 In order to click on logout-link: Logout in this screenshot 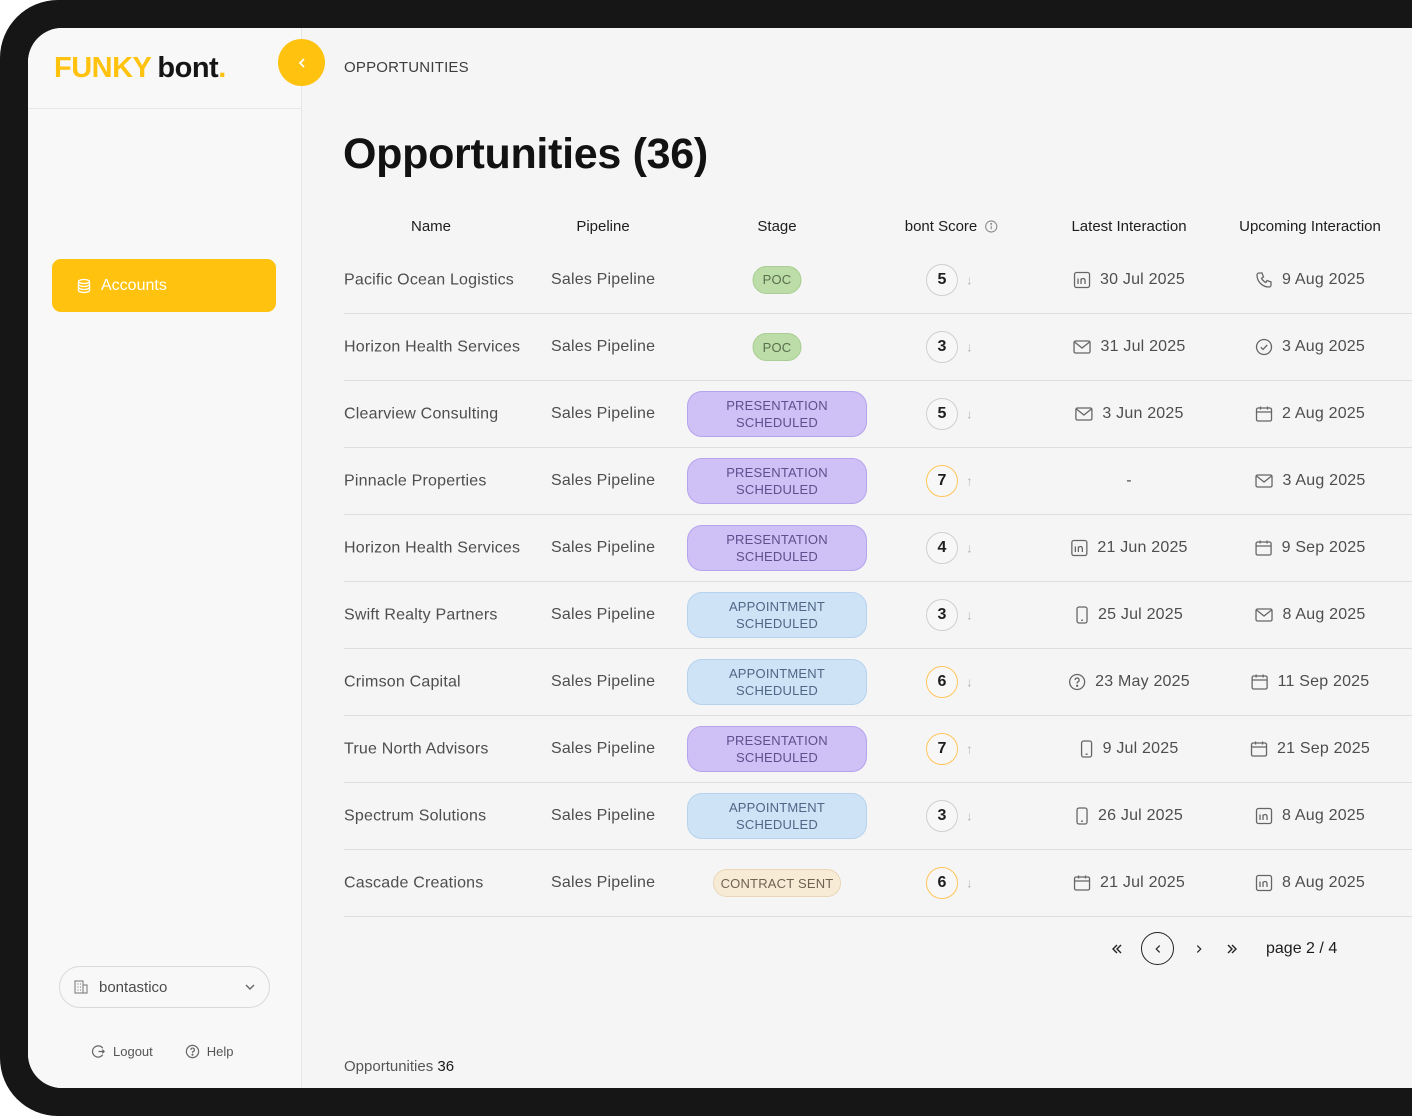, I will do `click(122, 1051)`.